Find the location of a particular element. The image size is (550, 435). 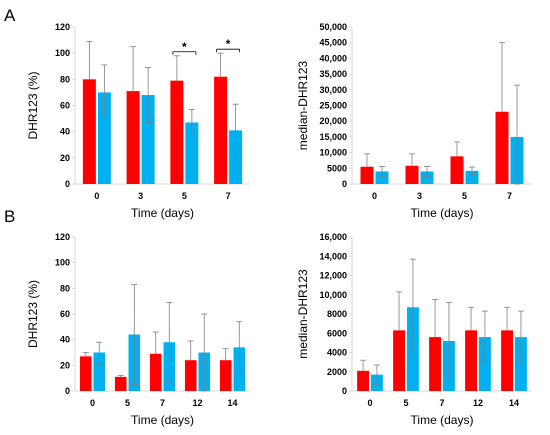

median-dhr123-a-y-axis-label: median-DHR123 is located at coordinates (303, 105).